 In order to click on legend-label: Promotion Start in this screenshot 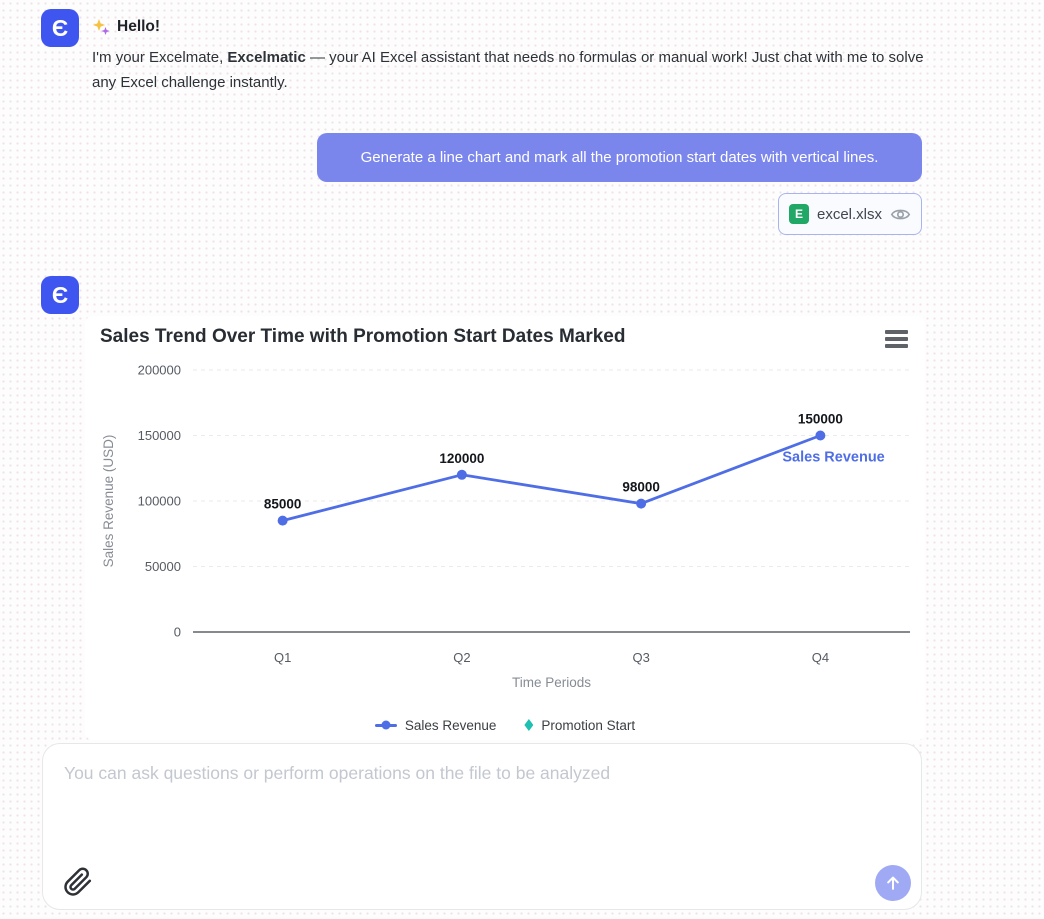, I will do `click(588, 725)`.